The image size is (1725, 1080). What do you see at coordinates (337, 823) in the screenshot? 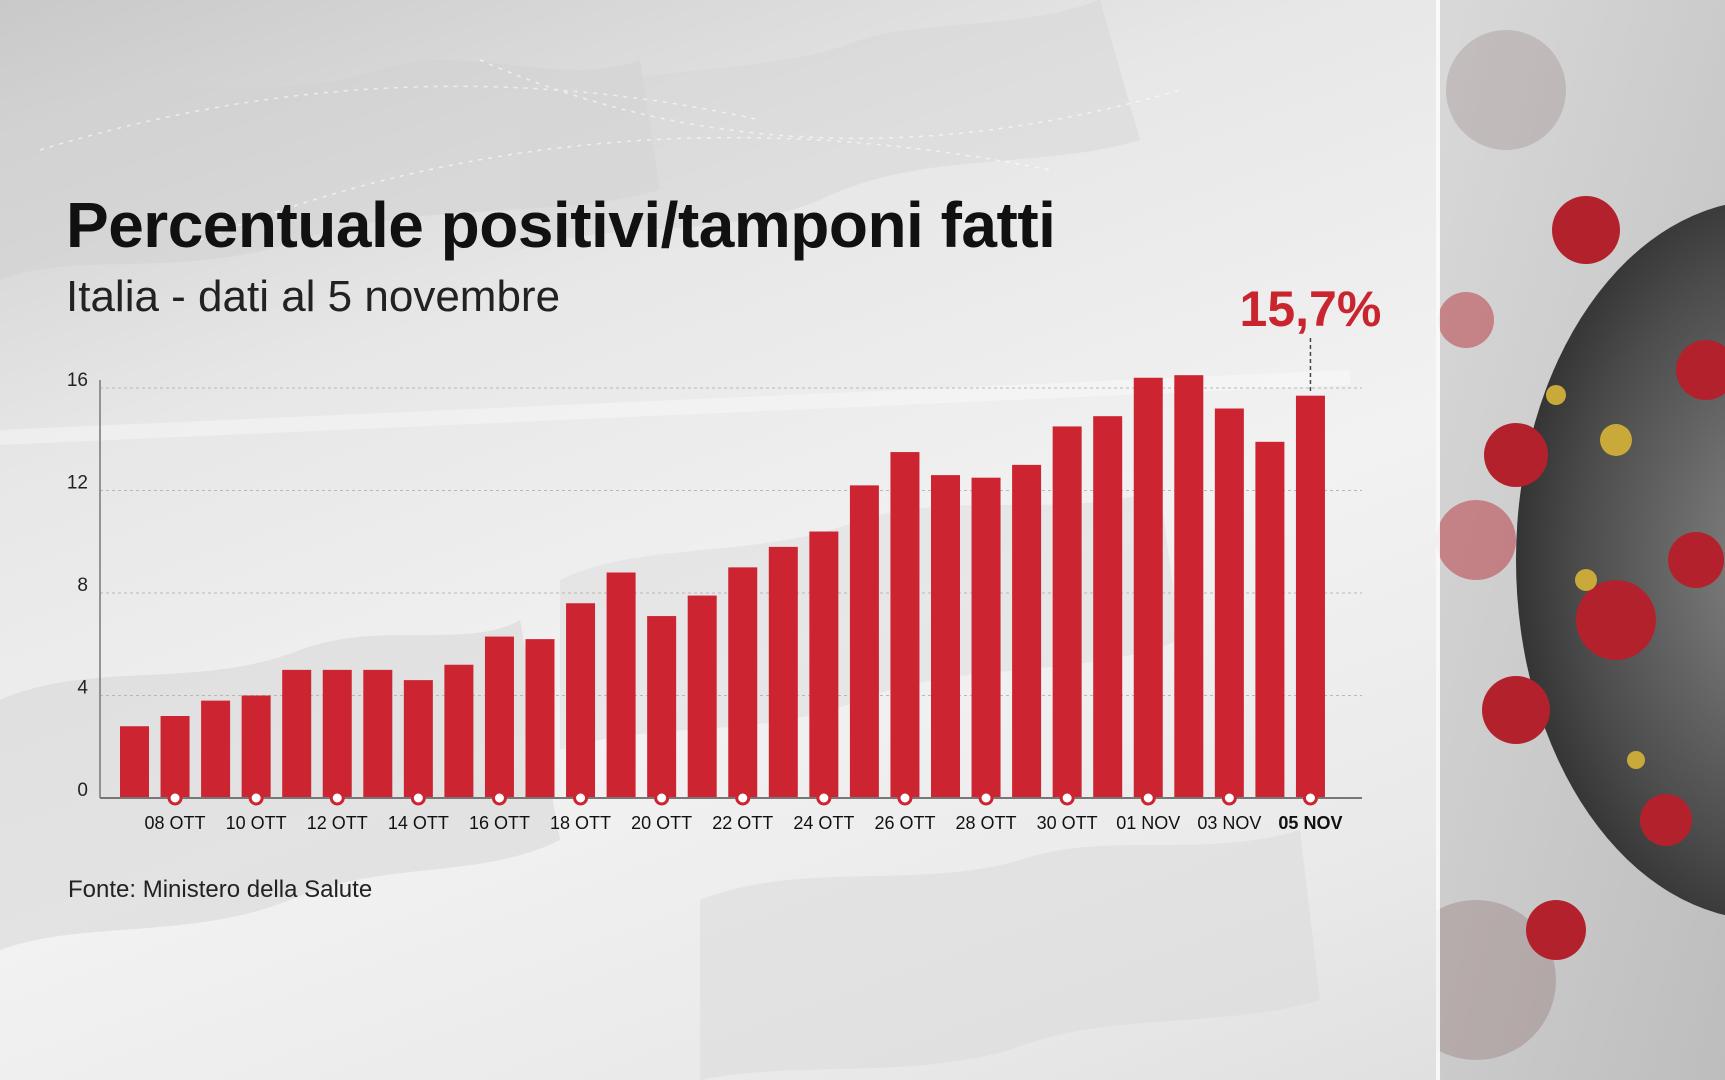
I see `x-tick-label: 12 OTT` at bounding box center [337, 823].